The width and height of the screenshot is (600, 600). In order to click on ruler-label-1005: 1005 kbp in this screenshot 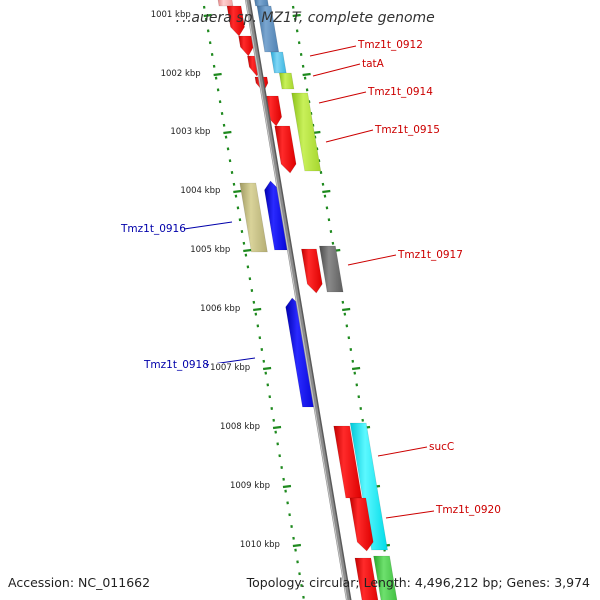, I will do `click(210, 250)`.